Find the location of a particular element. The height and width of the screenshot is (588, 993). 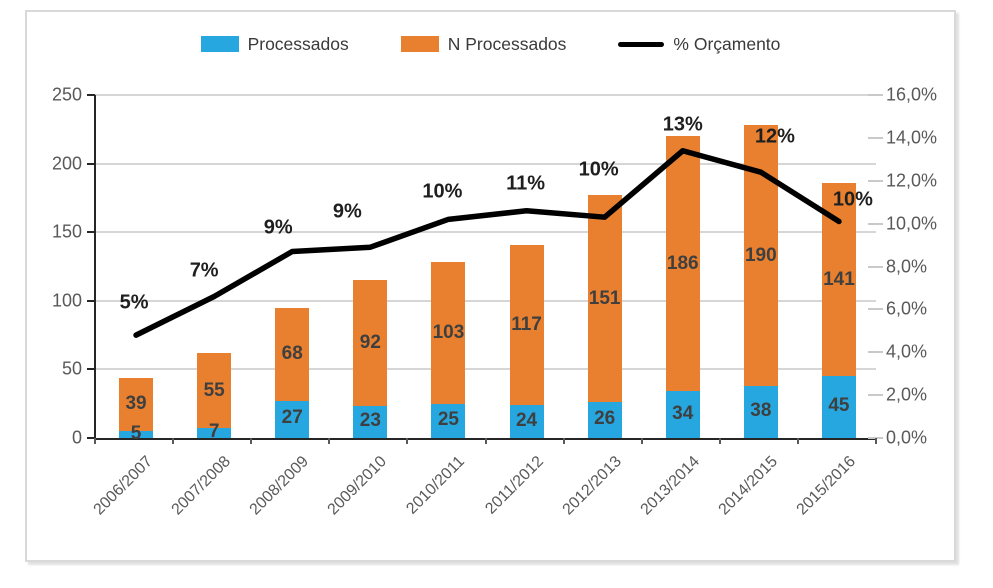

bar-processados-2008-2009 is located at coordinates (292, 419).